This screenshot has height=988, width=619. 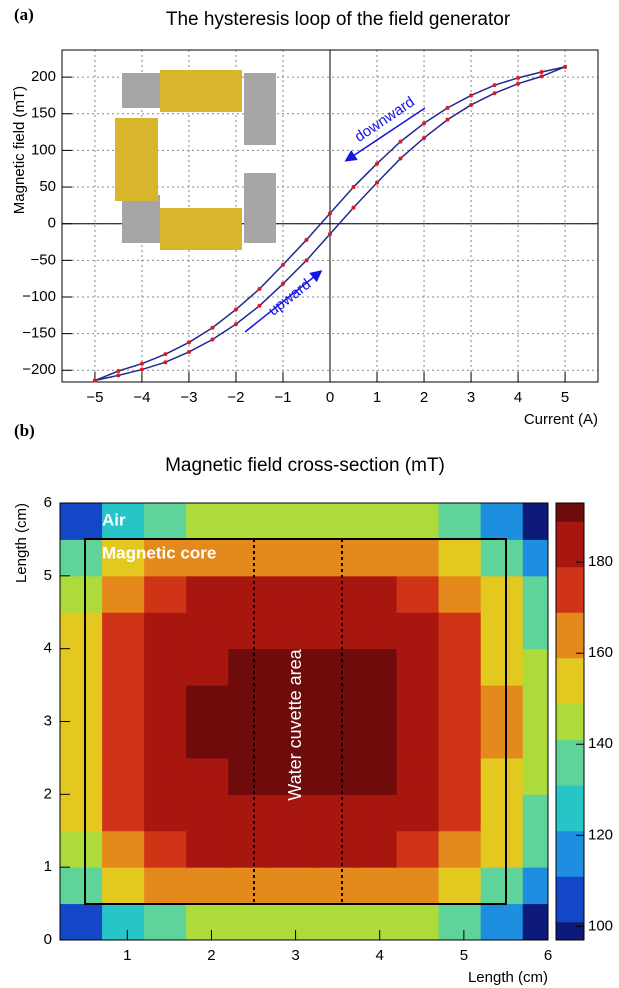 I want to click on x-tick-label: 5, so click(x=565, y=397).